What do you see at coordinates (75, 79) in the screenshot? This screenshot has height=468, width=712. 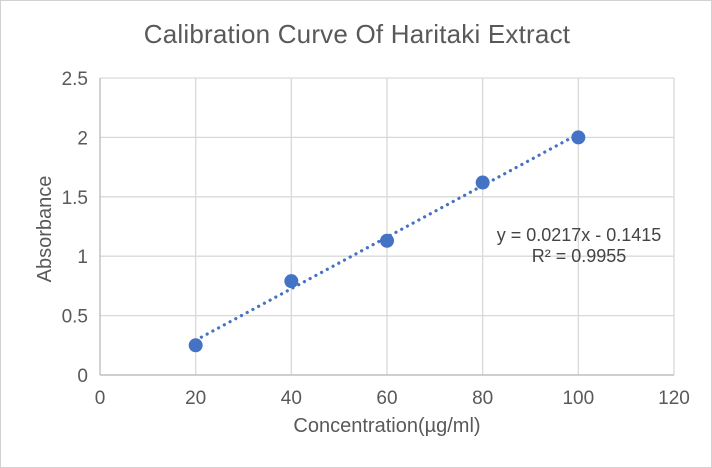 I see `y-tick-label: 2.5` at bounding box center [75, 79].